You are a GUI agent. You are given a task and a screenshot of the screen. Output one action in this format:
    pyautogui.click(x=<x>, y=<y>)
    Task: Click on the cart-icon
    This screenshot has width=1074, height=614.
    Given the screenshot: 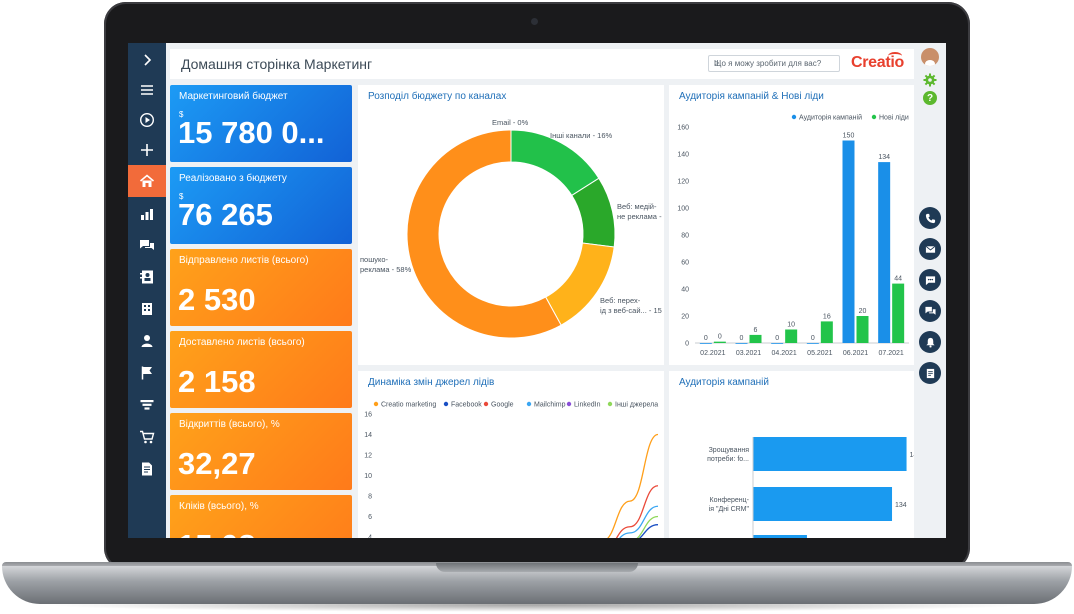 What is the action you would take?
    pyautogui.click(x=147, y=437)
    